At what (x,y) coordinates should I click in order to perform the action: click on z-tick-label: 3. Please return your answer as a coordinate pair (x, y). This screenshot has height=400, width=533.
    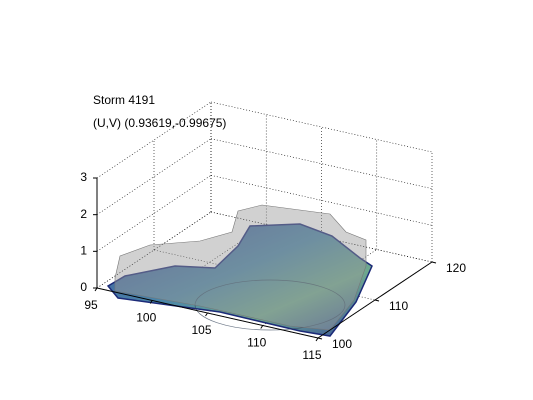
    Looking at the image, I should click on (83, 177).